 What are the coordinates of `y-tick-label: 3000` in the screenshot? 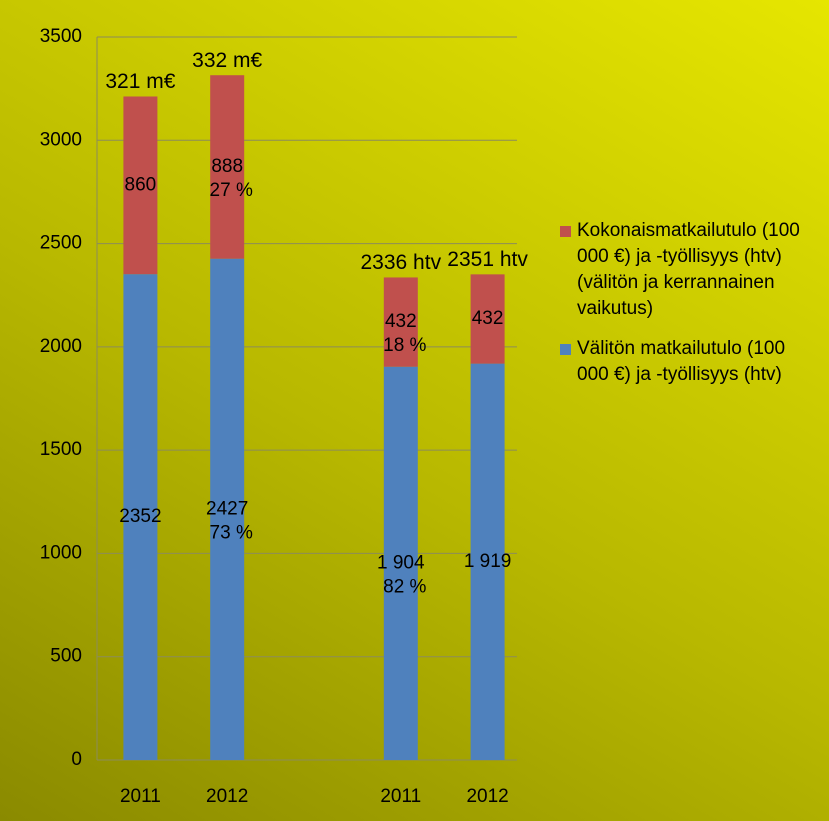 It's located at (61, 139).